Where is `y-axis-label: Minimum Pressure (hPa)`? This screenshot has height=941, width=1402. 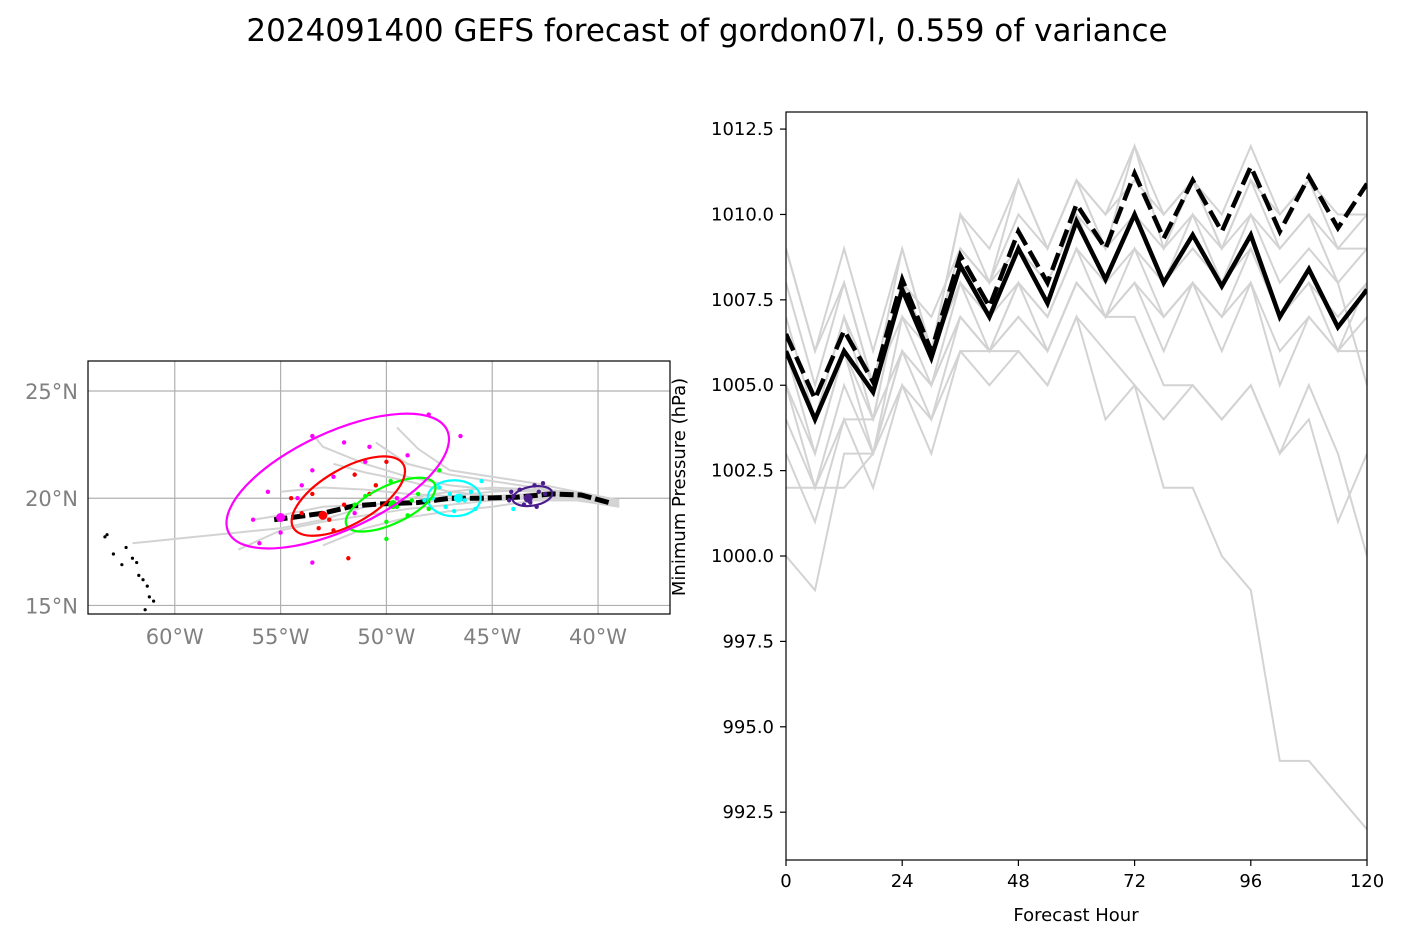 y-axis-label: Minimum Pressure (hPa) is located at coordinates (679, 487).